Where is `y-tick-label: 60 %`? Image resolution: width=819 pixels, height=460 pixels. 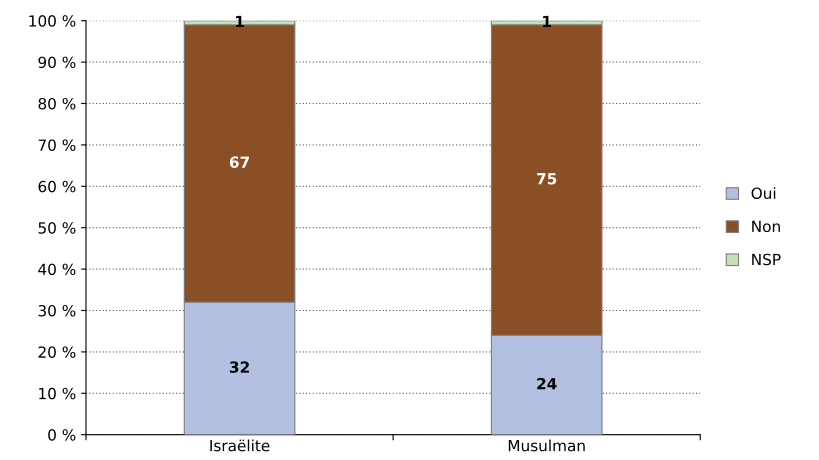 y-tick-label: 60 % is located at coordinates (57, 186).